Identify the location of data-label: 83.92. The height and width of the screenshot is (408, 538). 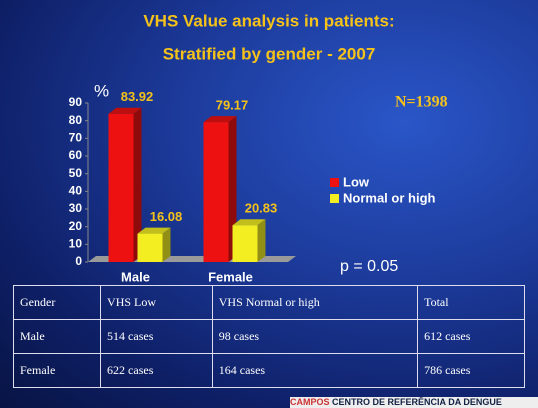
(137, 96).